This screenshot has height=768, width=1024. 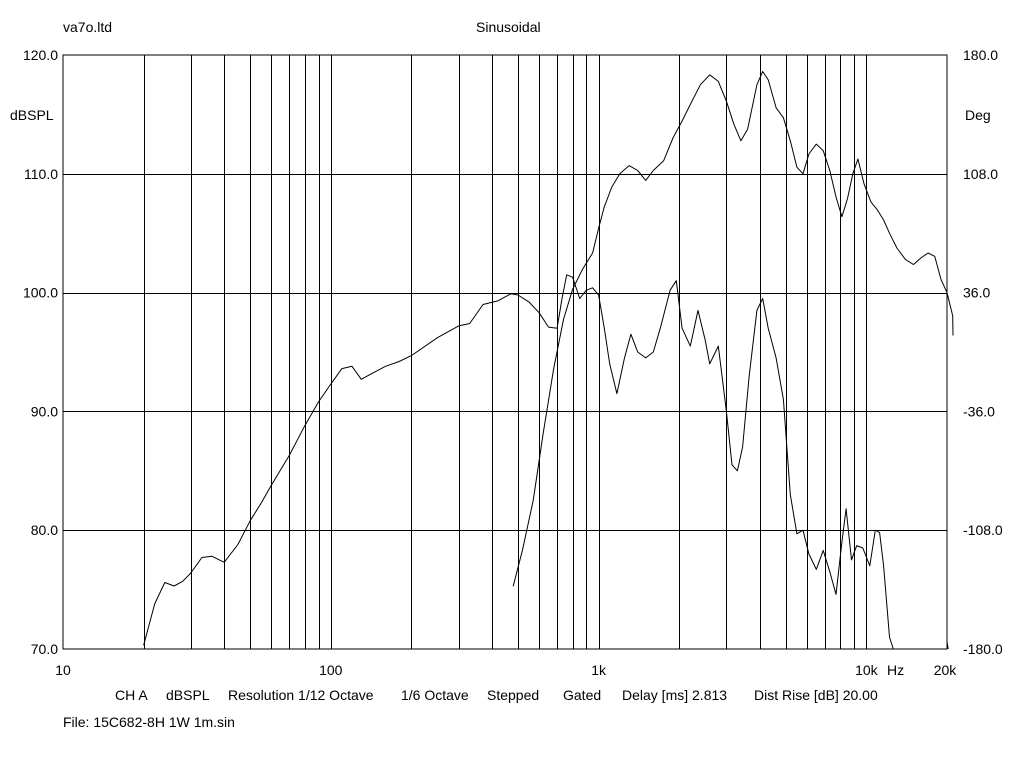 I want to click on footer-file: File: 15C682-8H 1W 1m.sin, so click(x=149, y=722).